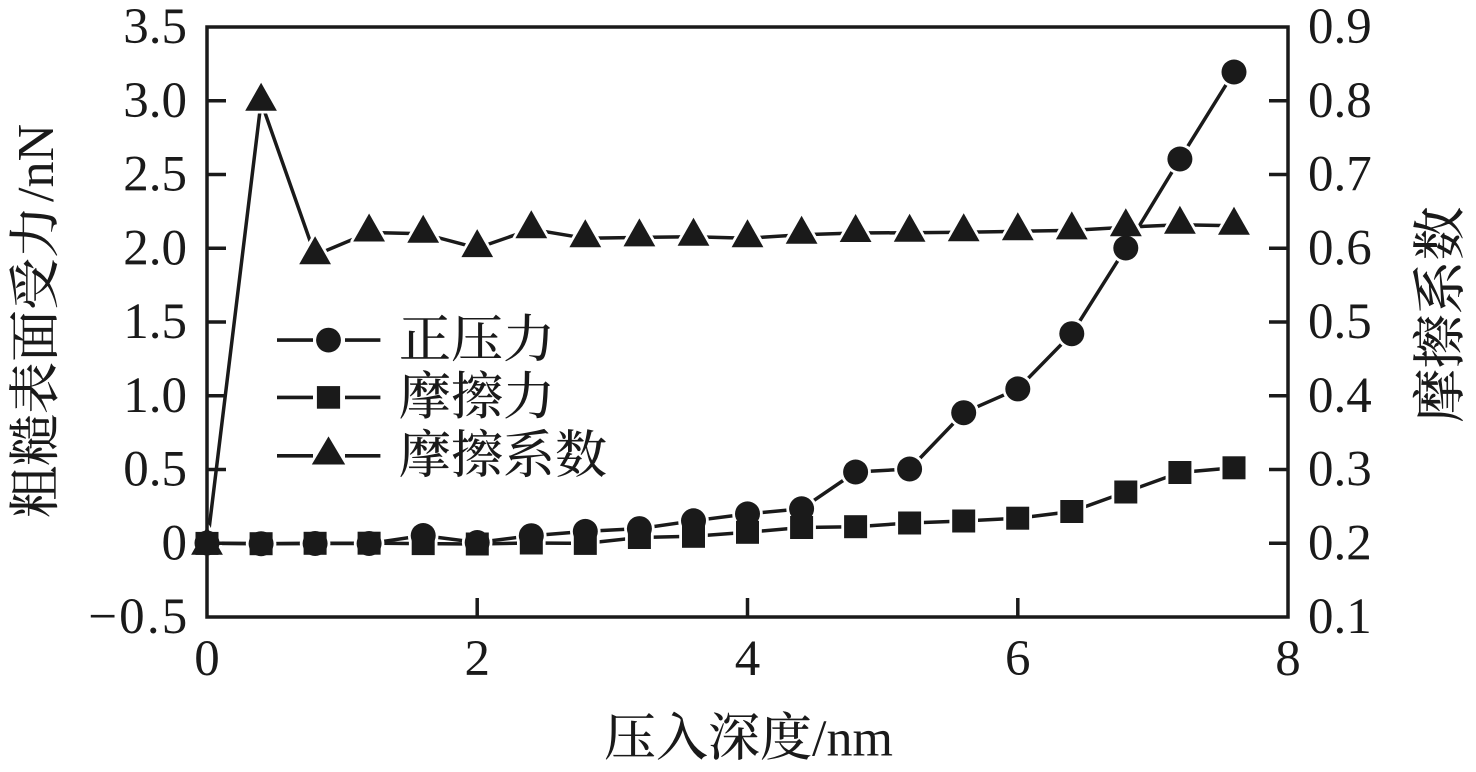 The height and width of the screenshot is (772, 1476). Describe the element at coordinates (155, 27) in the screenshot. I see `svg-text: 3.5` at that location.